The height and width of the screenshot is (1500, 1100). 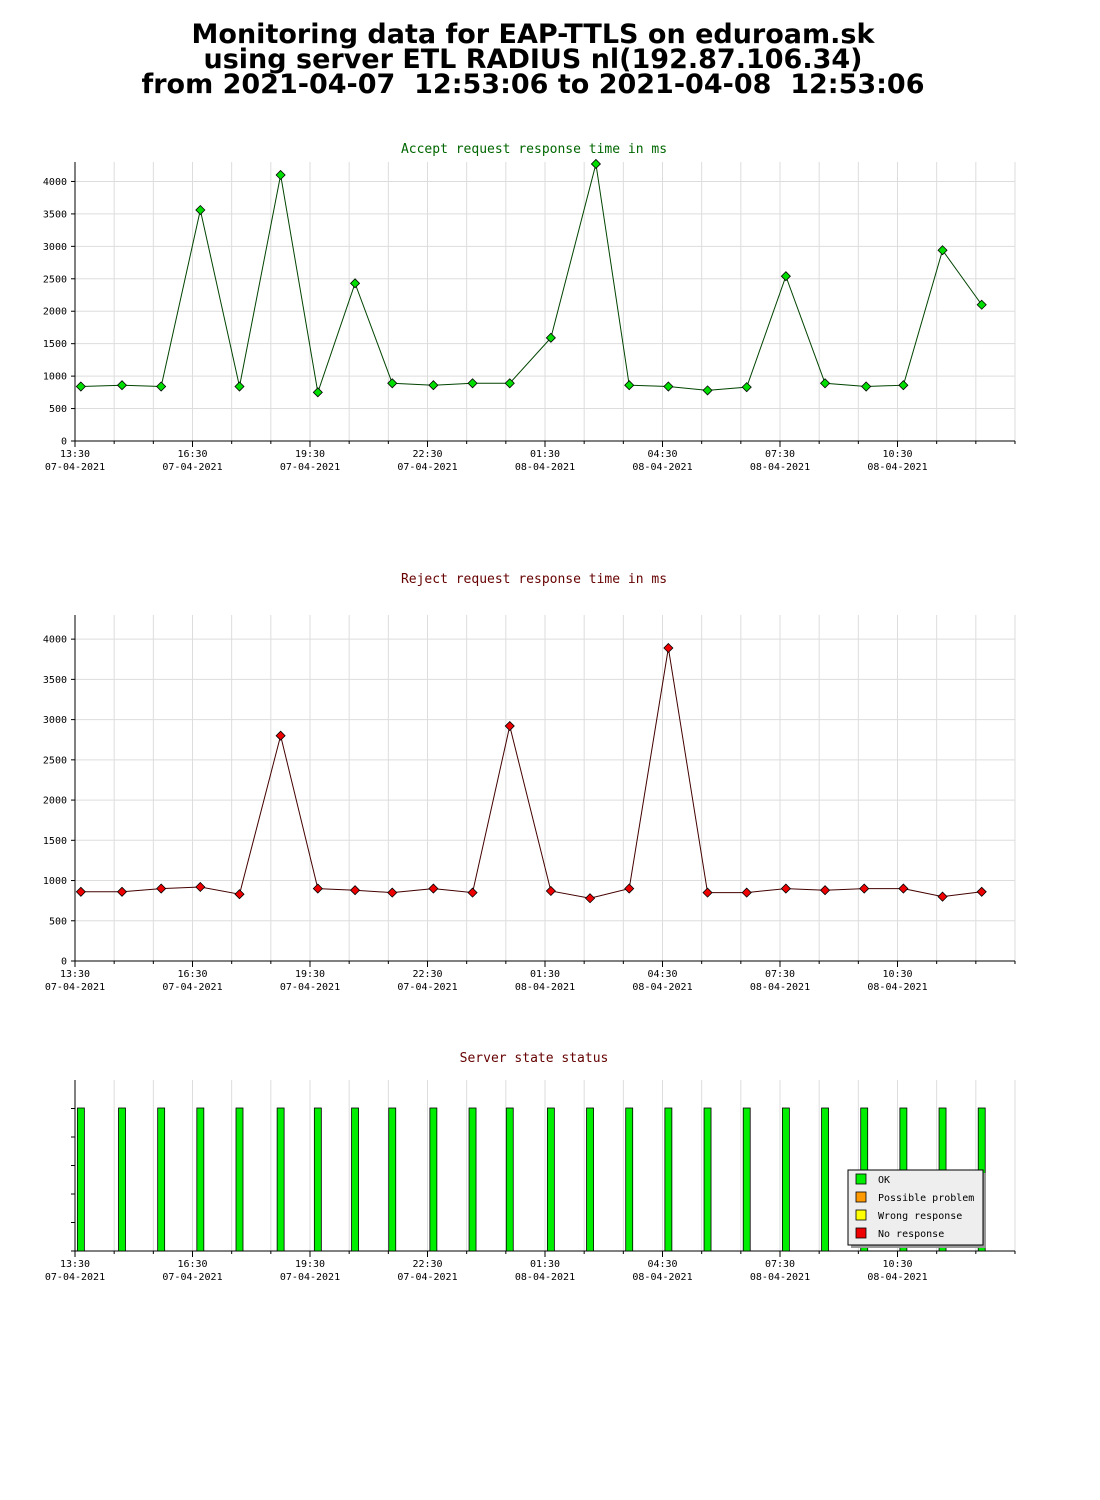 What do you see at coordinates (534, 149) in the screenshot?
I see `chart-title: Accept request response time in ms` at bounding box center [534, 149].